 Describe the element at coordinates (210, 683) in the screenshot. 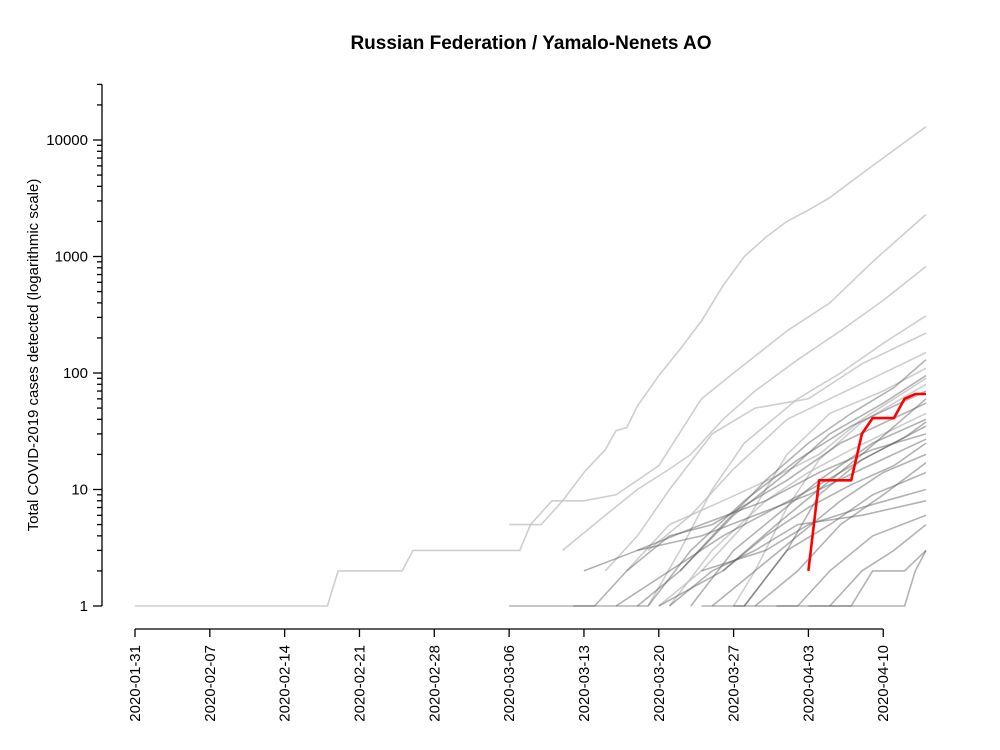

I see `x-tick-label: 2020-02-07` at that location.